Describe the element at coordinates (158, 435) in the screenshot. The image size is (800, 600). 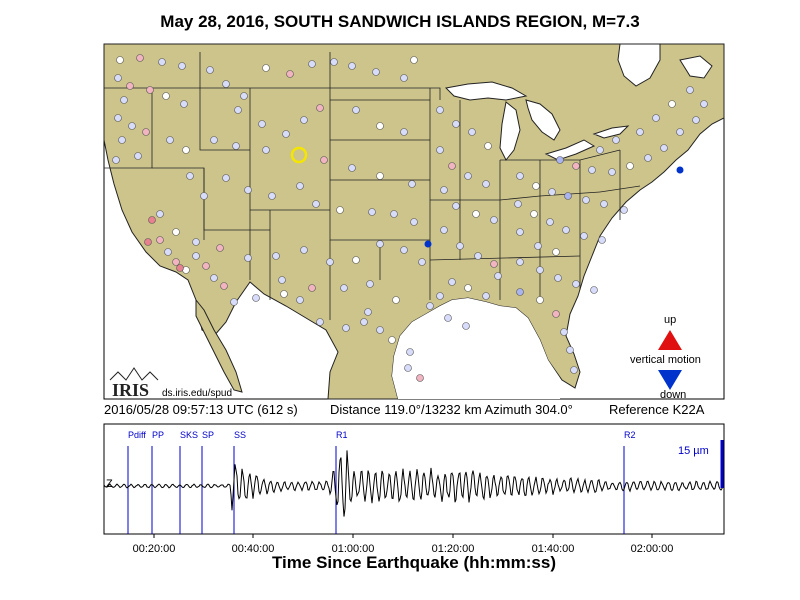
I see `phase-label-pp: PP` at that location.